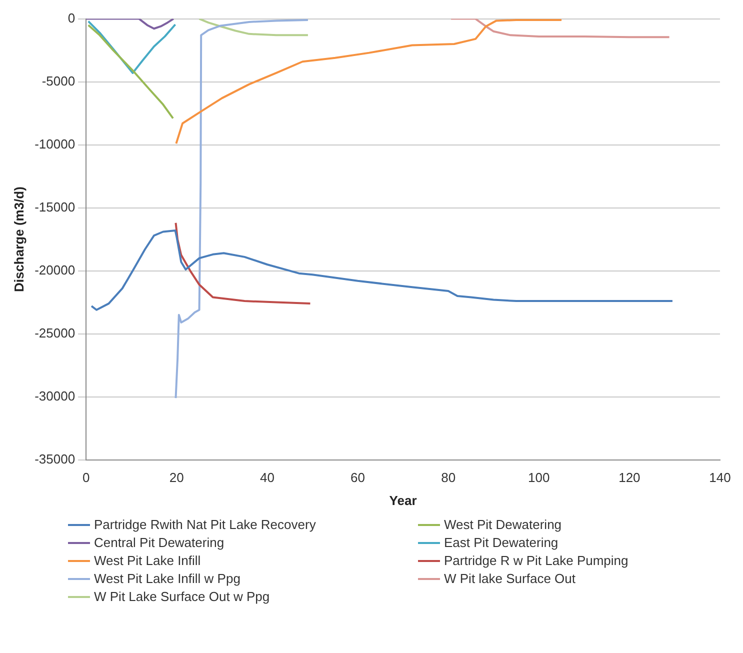 Image resolution: width=743 pixels, height=653 pixels. Describe the element at coordinates (629, 478) in the screenshot. I see `x-tick-label: 120` at that location.